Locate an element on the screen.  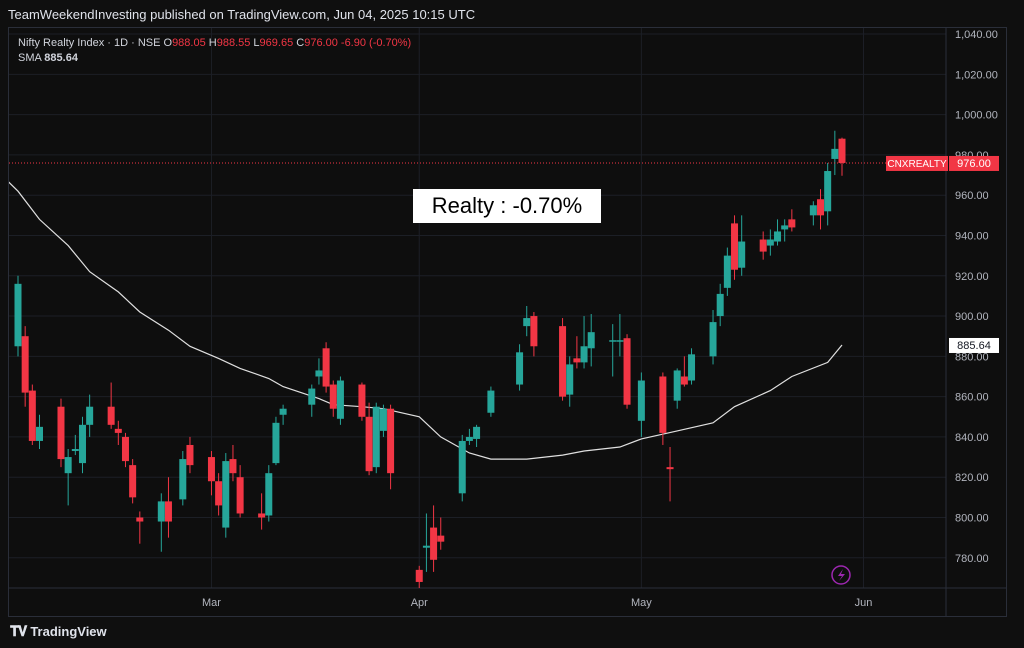
lightning-icon is located at coordinates (841, 575).